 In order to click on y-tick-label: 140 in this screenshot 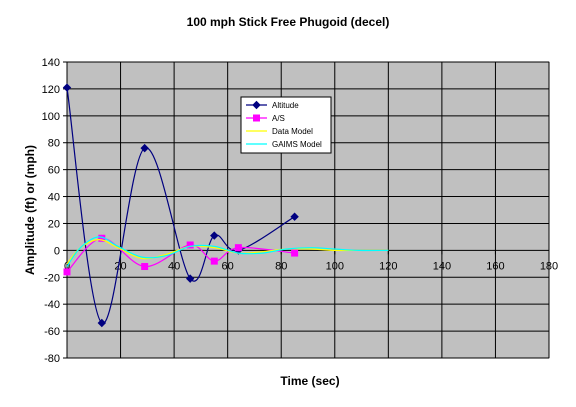, I will do `click(51, 63)`.